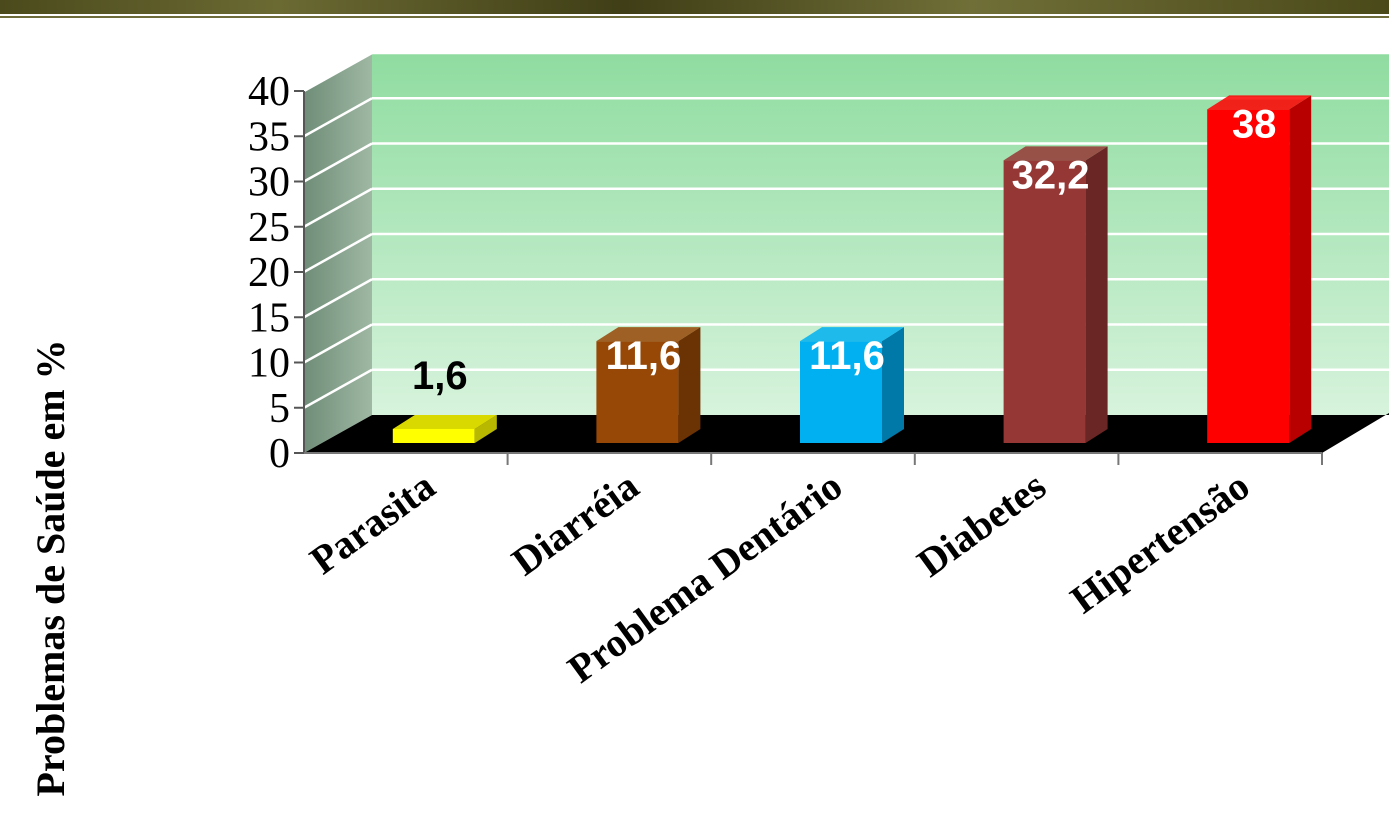 This screenshot has width=1389, height=823. Describe the element at coordinates (269, 318) in the screenshot. I see `y-tick-label: 15` at that location.